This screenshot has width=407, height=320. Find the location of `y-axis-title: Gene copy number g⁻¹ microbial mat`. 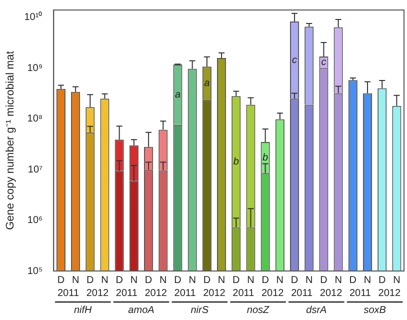

y-axis-title: Gene copy number g⁻¹ microbial mat is located at coordinates (10, 140).